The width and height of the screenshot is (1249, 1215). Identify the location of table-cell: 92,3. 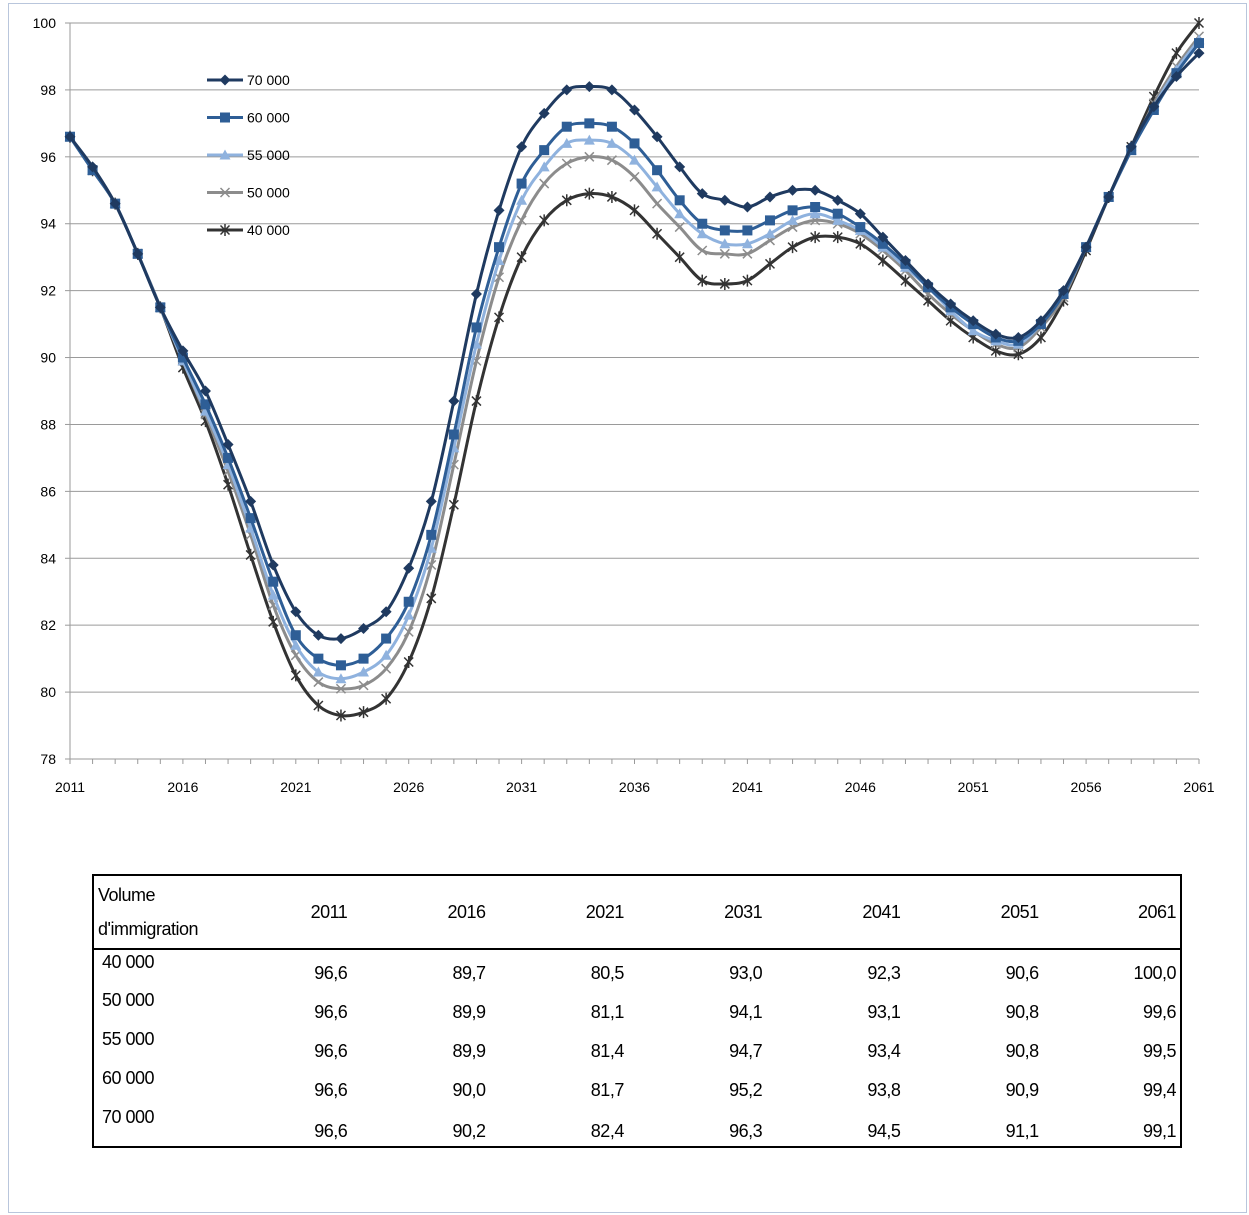
(884, 973).